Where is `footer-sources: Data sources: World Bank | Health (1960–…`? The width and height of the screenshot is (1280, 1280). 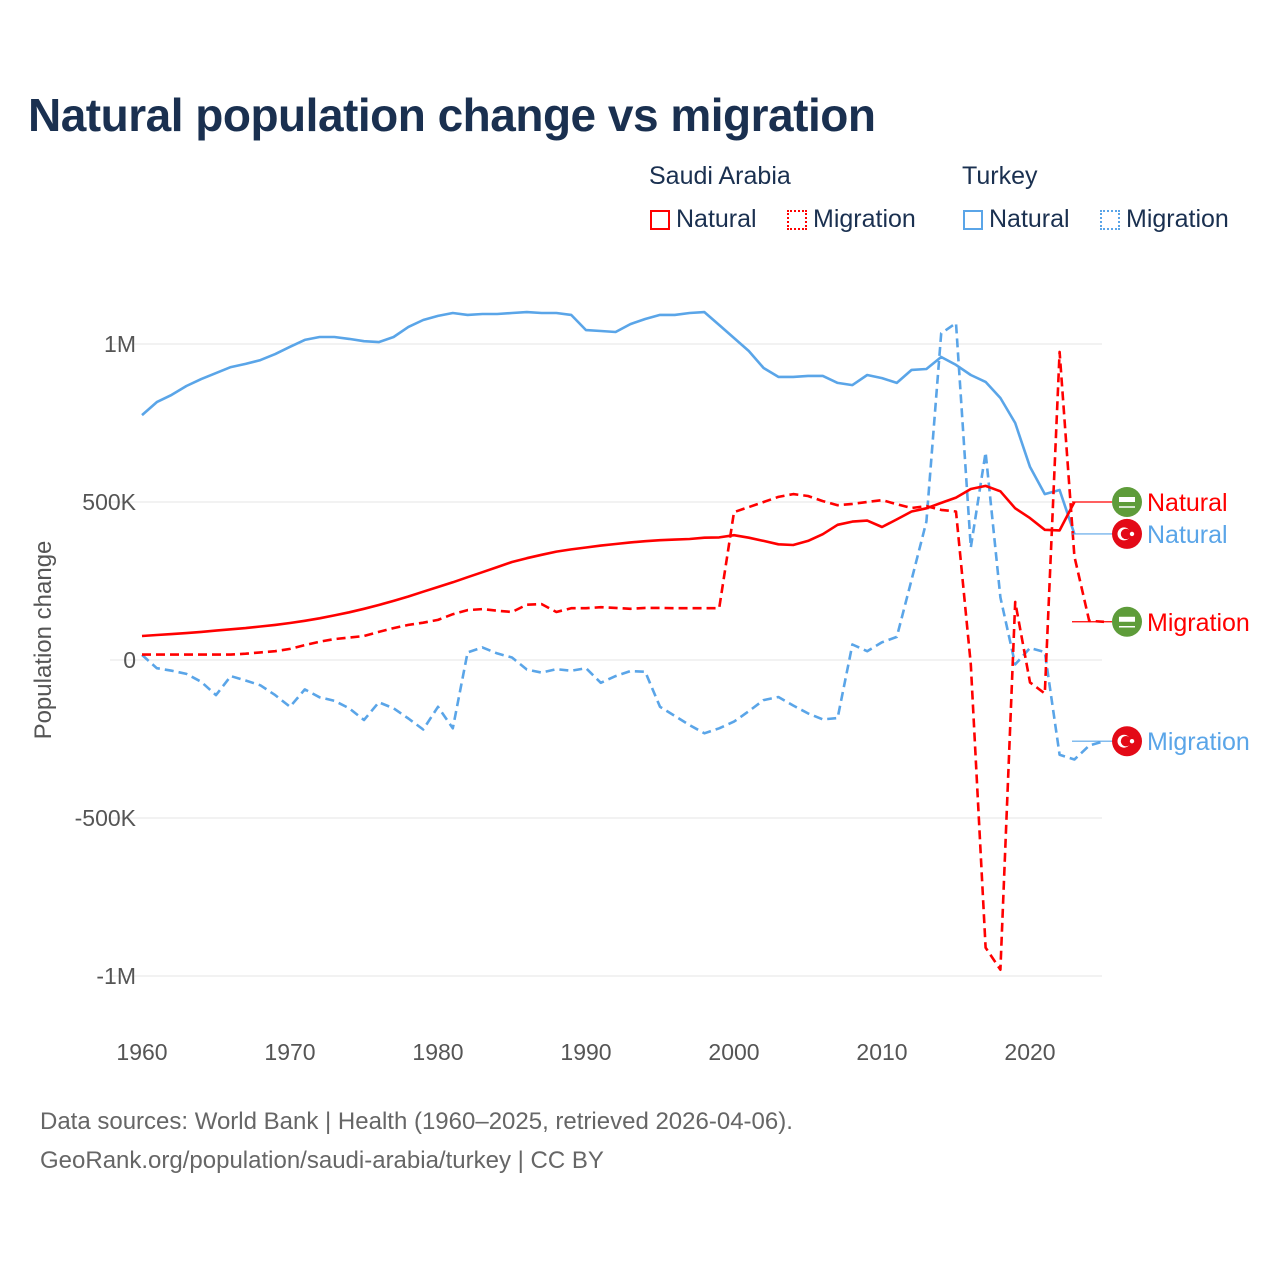 footer-sources: Data sources: World Bank | Health (1960–… is located at coordinates (416, 1121).